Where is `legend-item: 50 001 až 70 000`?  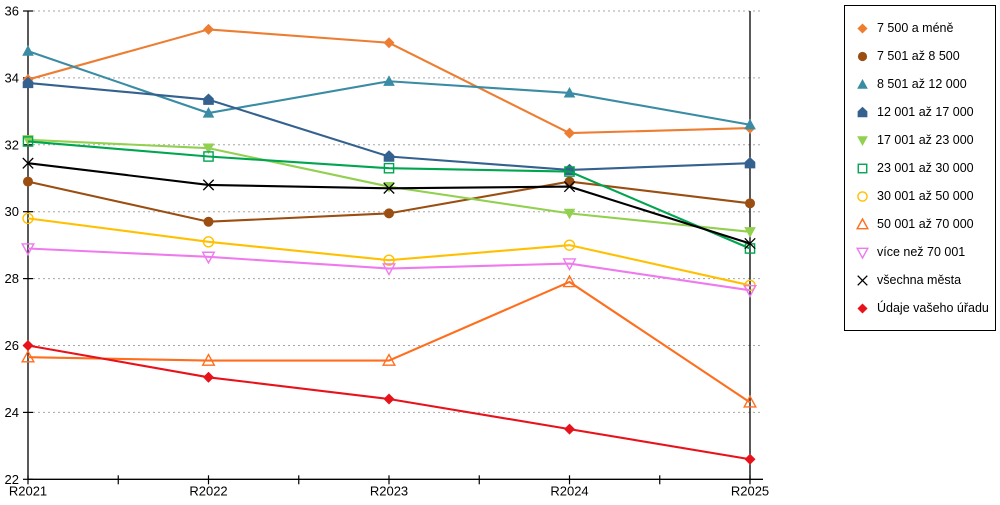 legend-item: 50 001 až 70 000 is located at coordinates (925, 224).